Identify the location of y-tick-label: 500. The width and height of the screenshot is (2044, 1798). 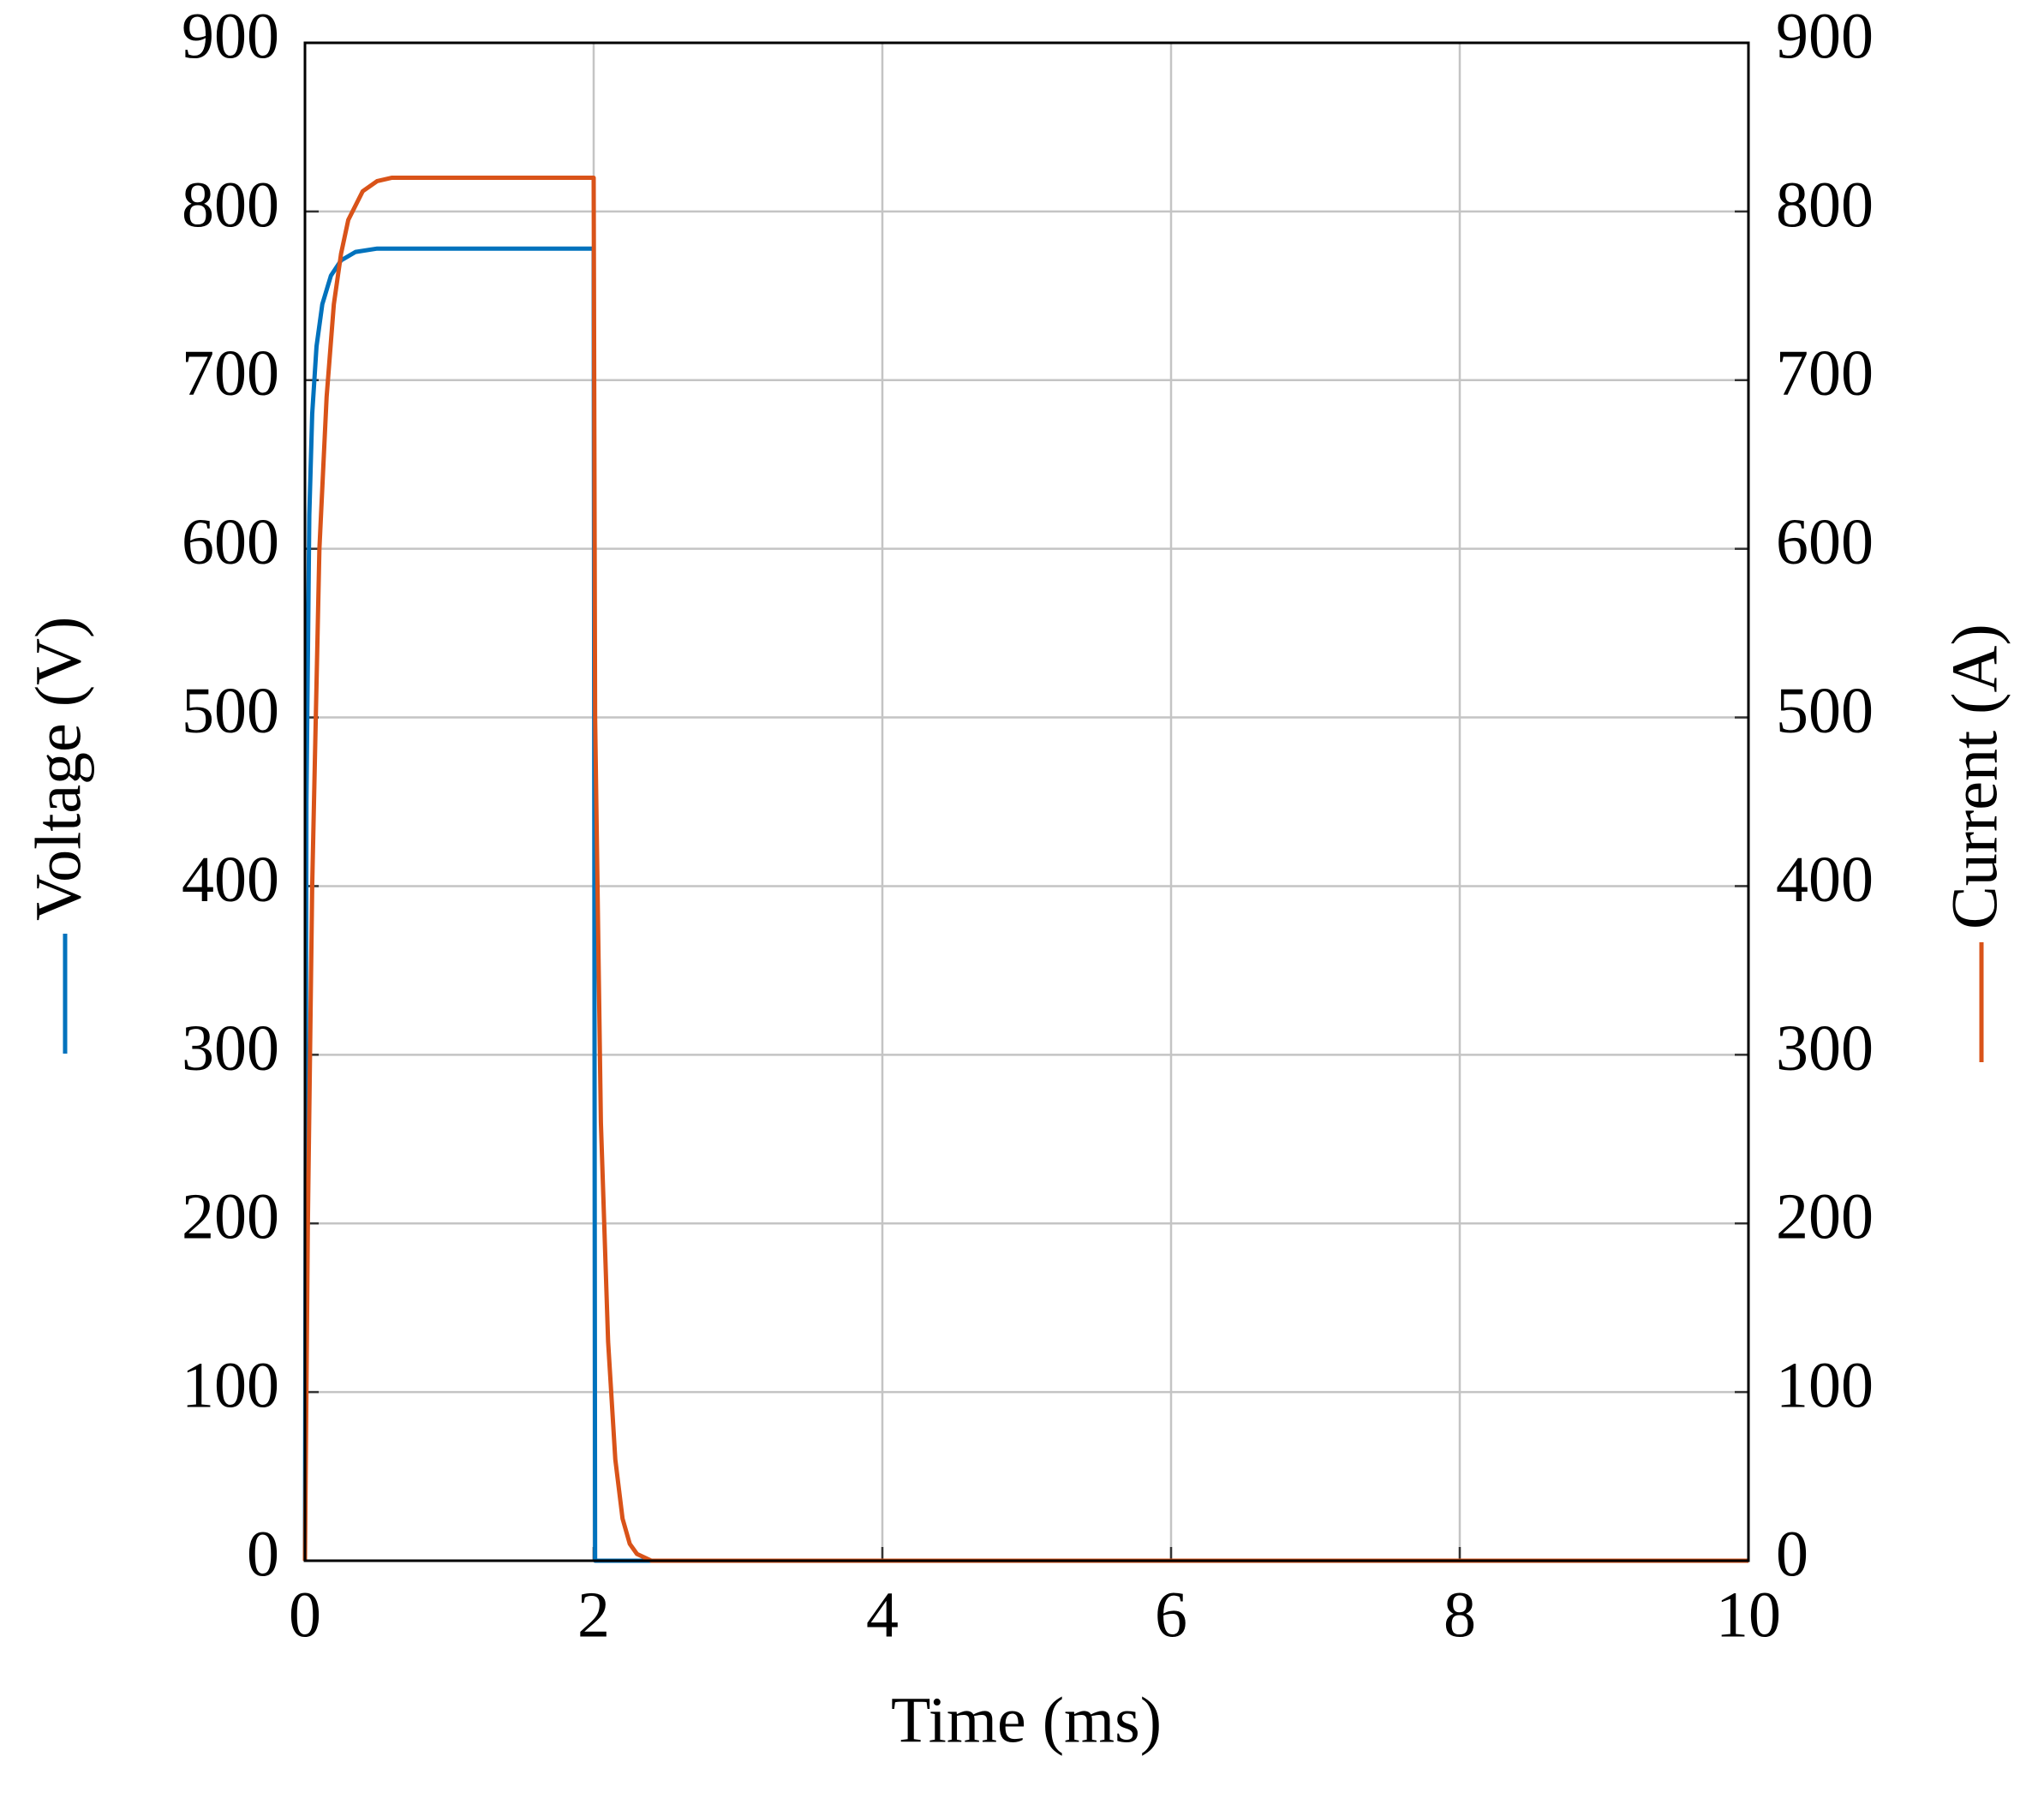
(230, 711).